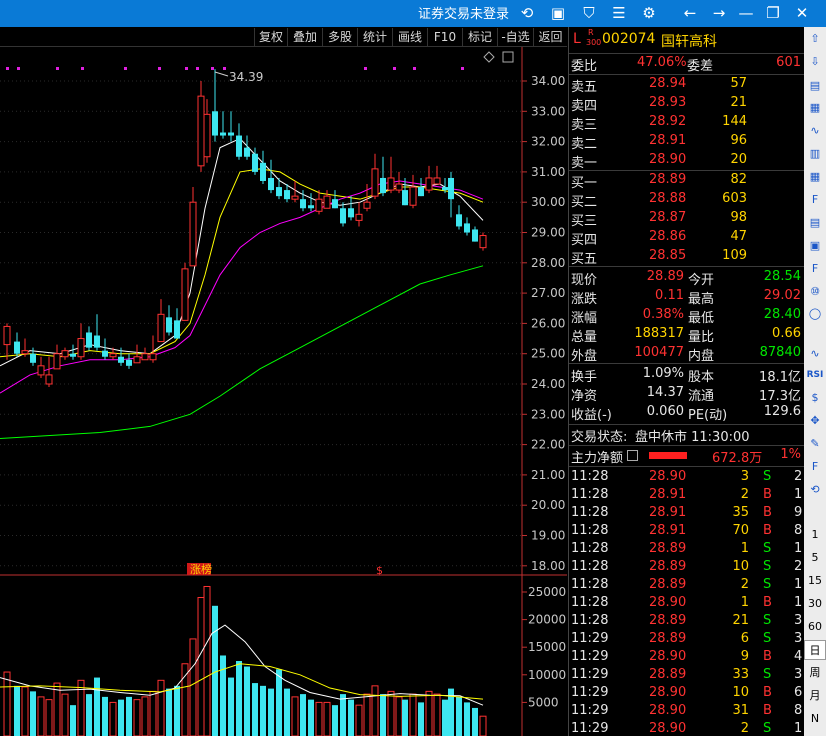 The width and height of the screenshot is (826, 736). I want to click on price-tick-label: 29.00, so click(548, 233).